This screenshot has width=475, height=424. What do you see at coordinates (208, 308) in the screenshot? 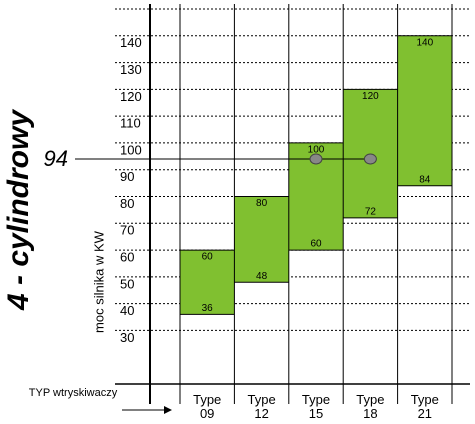
I see `bar-low-label: 36` at bounding box center [208, 308].